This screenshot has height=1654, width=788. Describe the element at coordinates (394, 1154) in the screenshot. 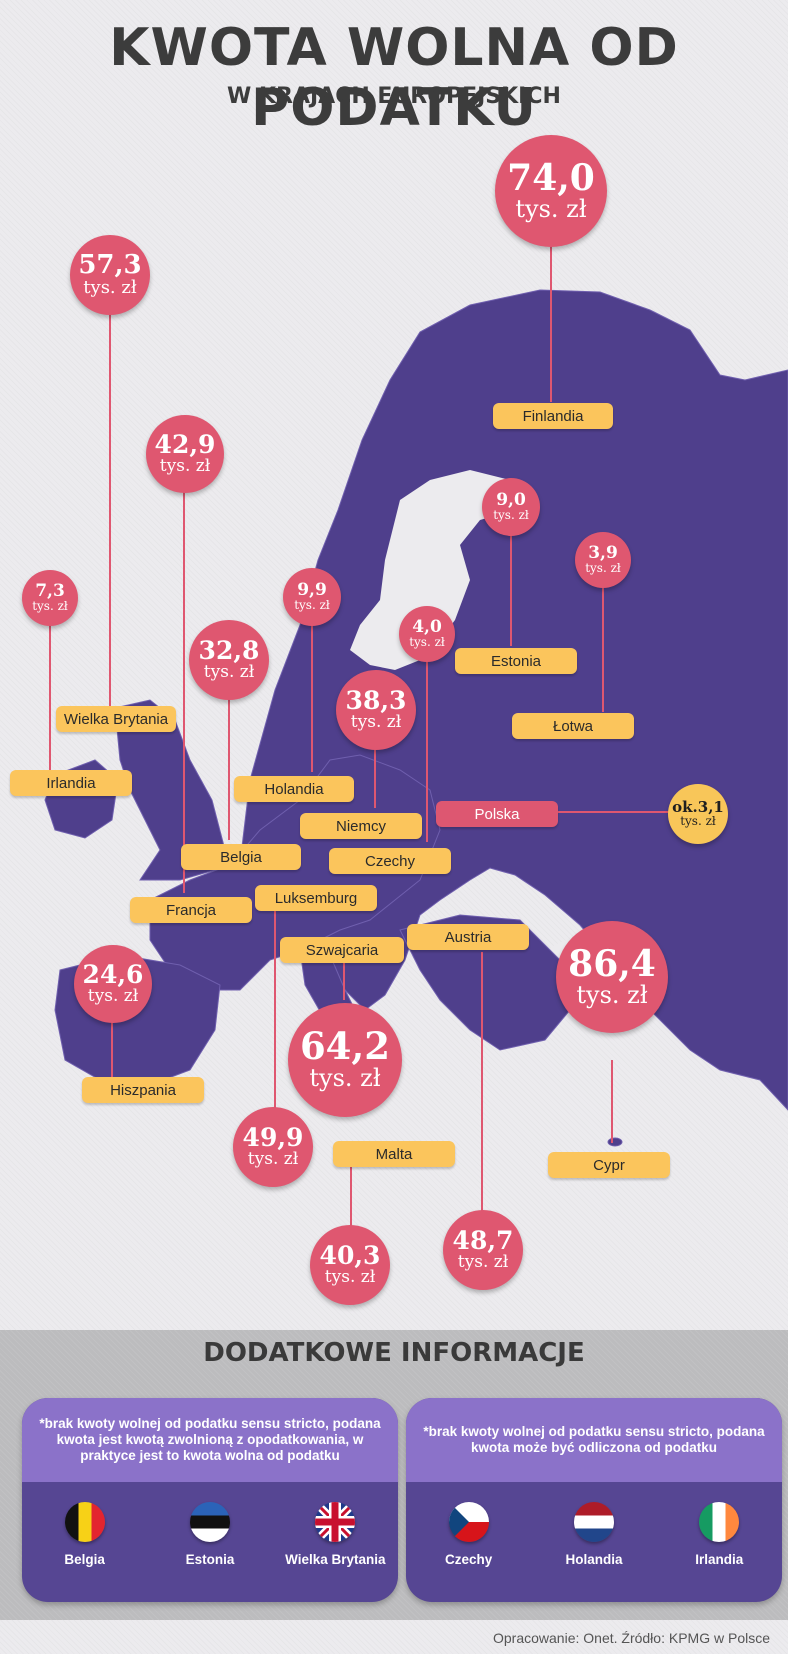

I see `label-malta: Malta` at that location.